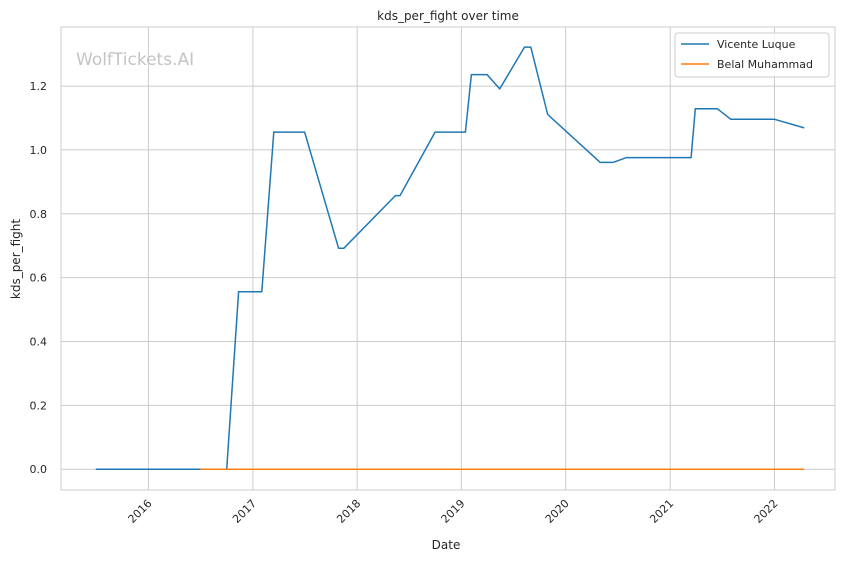  What do you see at coordinates (39, 86) in the screenshot?
I see `y-tick-label: 1.2` at bounding box center [39, 86].